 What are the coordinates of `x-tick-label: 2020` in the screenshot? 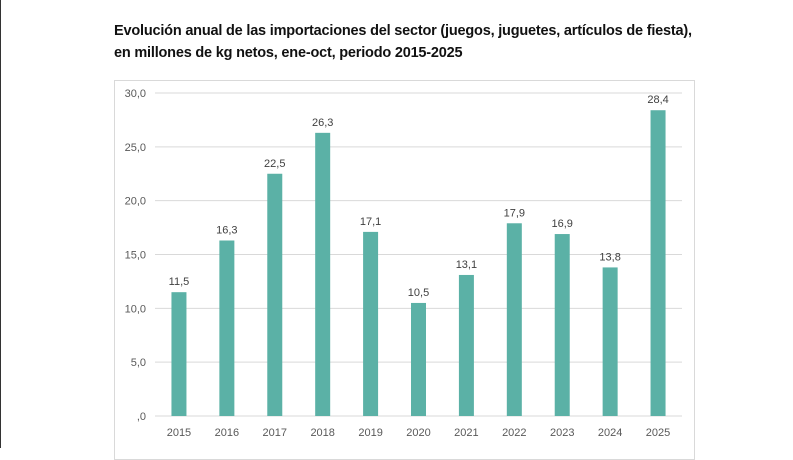 It's located at (418, 433).